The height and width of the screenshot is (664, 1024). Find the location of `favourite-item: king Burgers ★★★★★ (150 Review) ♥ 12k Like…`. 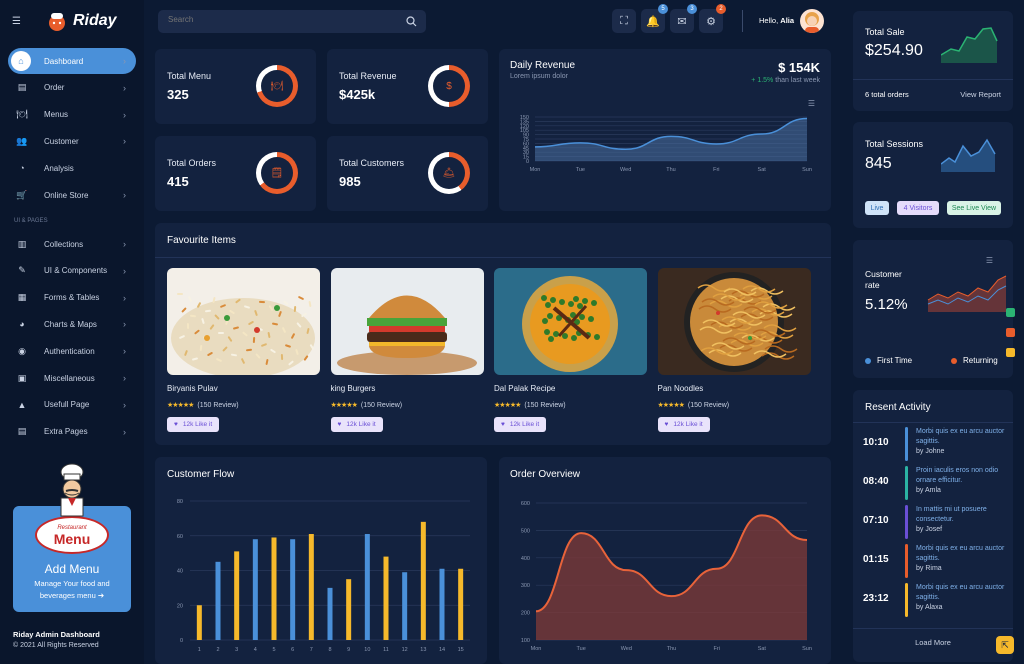

favourite-item: king Burgers ★★★★★ (150 Review) ♥ 12k Like… is located at coordinates (407, 350).